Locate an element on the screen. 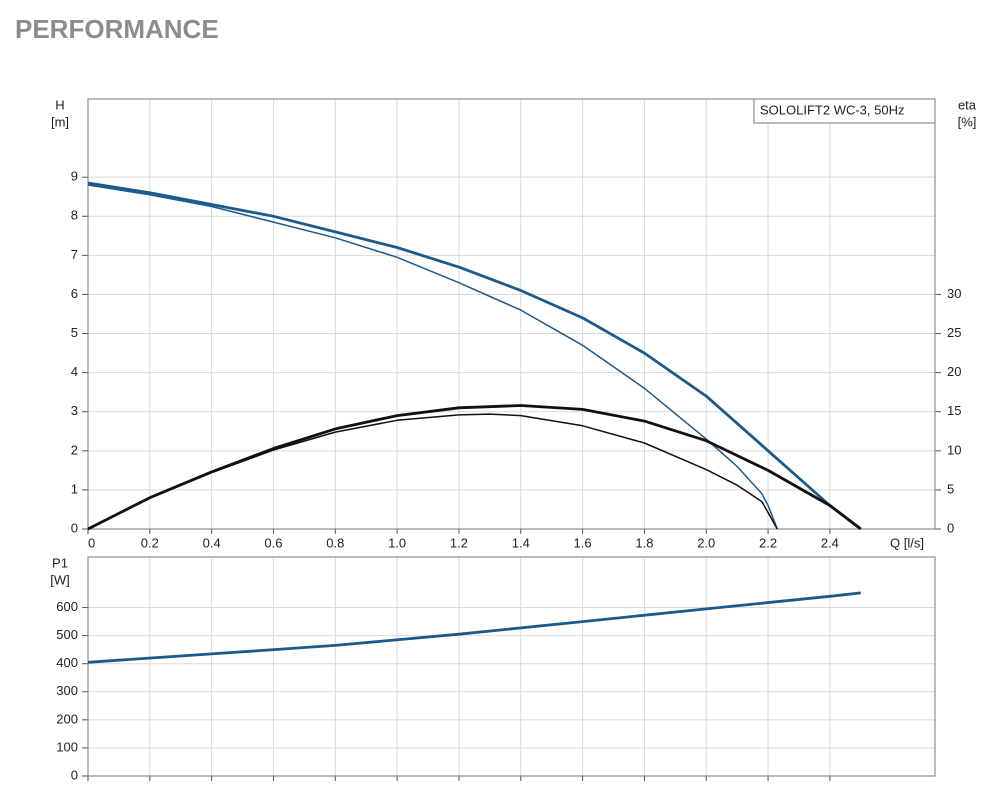 The width and height of the screenshot is (1002, 802). y-tick-label: 500 is located at coordinates (67, 634).